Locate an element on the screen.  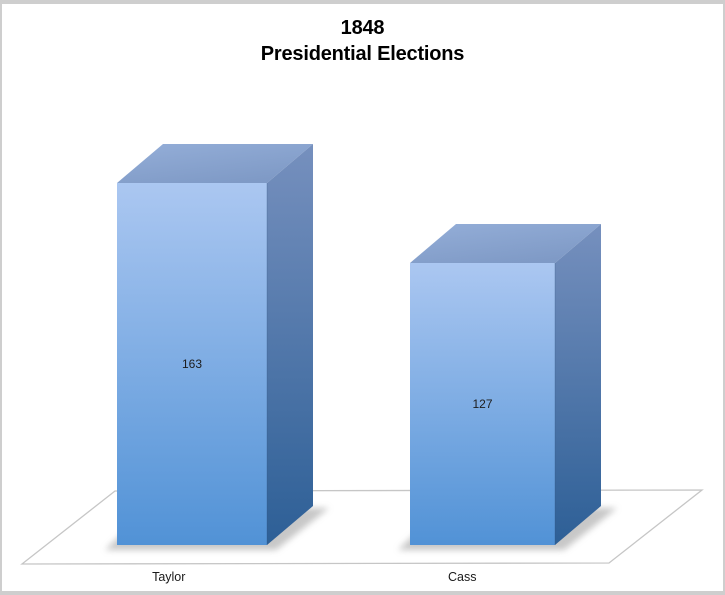
category-label-cass: Cass is located at coordinates (462, 577).